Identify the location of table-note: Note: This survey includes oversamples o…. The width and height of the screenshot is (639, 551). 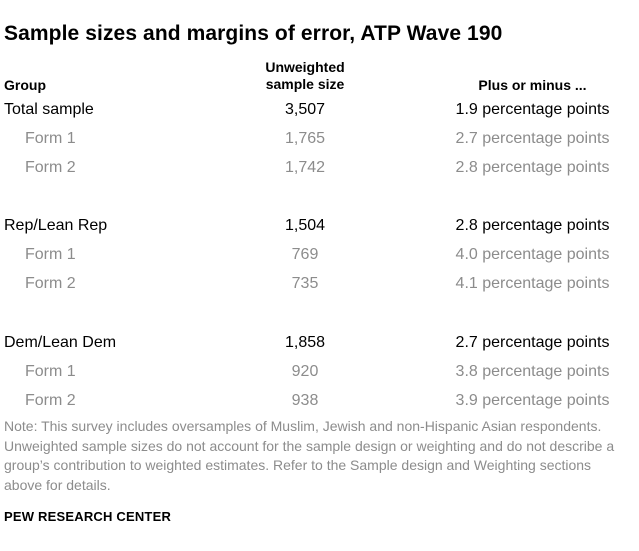
(309, 455).